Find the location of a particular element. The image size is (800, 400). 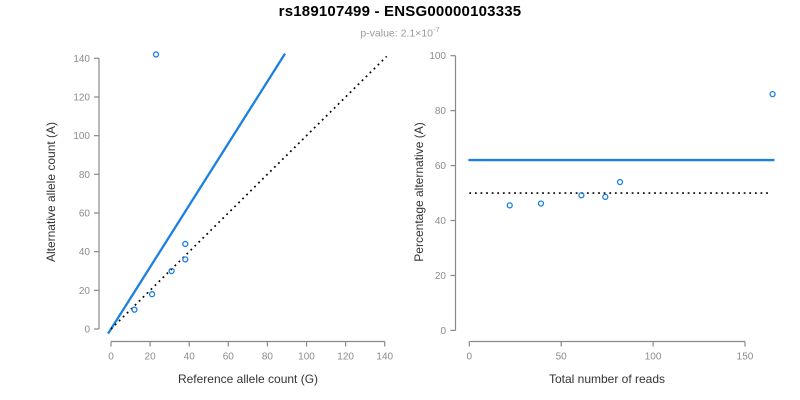

right-y-tick-label: 100 is located at coordinates (437, 56).